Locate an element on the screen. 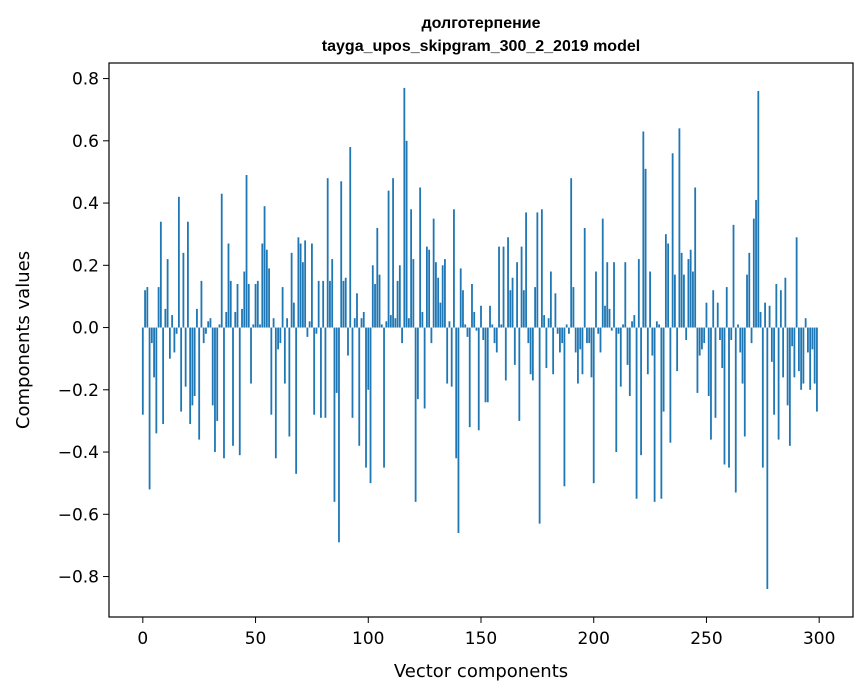 Image resolution: width=867 pixels, height=696 pixels. x-axis-label: Vector components is located at coordinates (481, 671).